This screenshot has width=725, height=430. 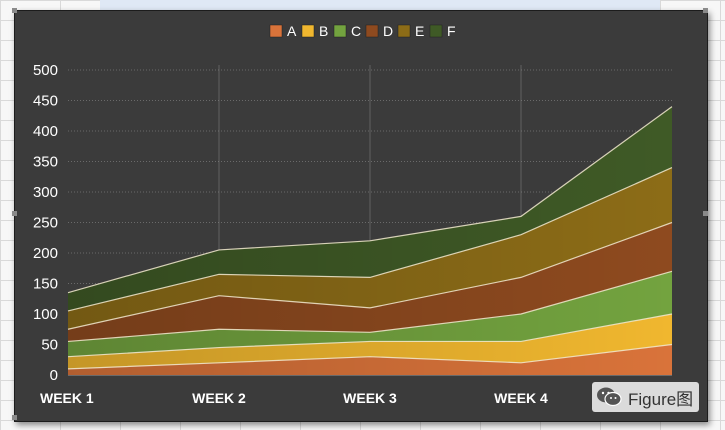 What do you see at coordinates (49, 345) in the screenshot?
I see `y-tick-label: 50` at bounding box center [49, 345].